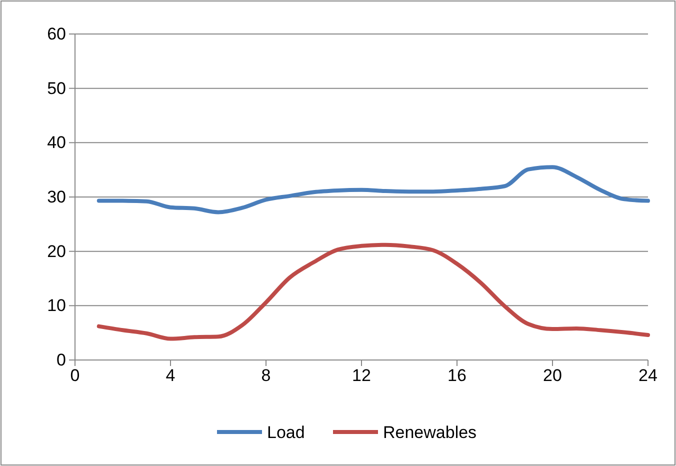 This screenshot has height=466, width=676. What do you see at coordinates (373, 189) in the screenshot?
I see `line-series` at bounding box center [373, 189].